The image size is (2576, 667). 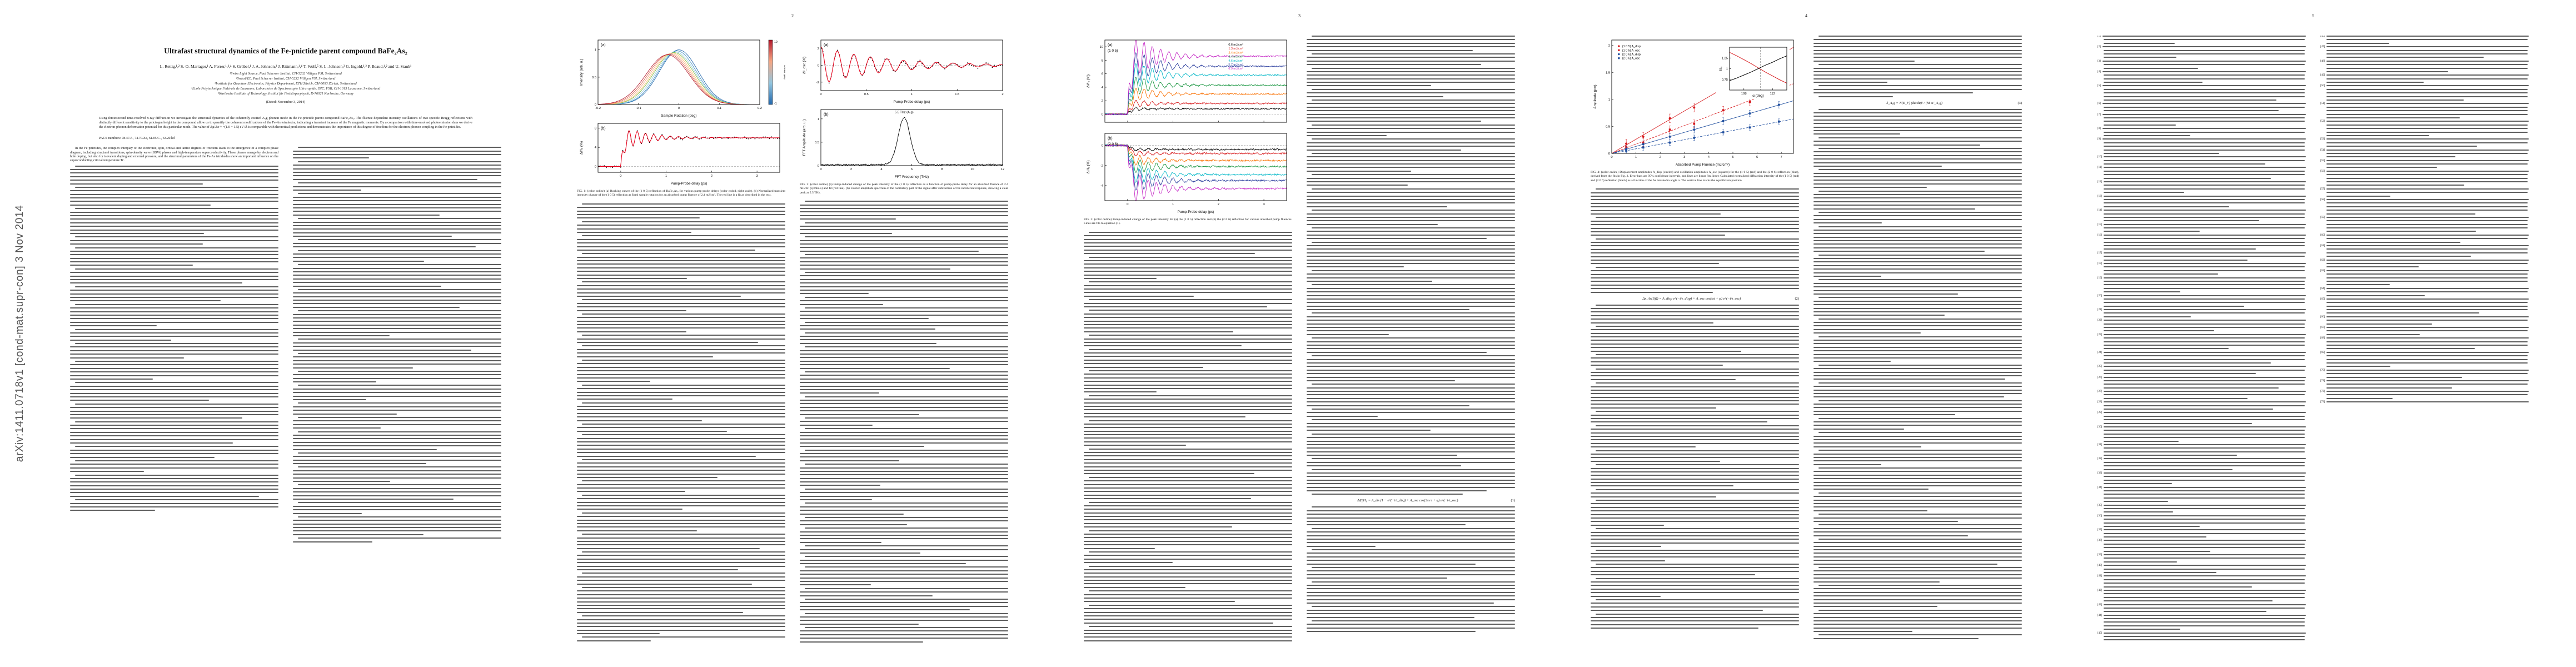 I want to click on svg-text: Delay (ps), so click(x=784, y=72).